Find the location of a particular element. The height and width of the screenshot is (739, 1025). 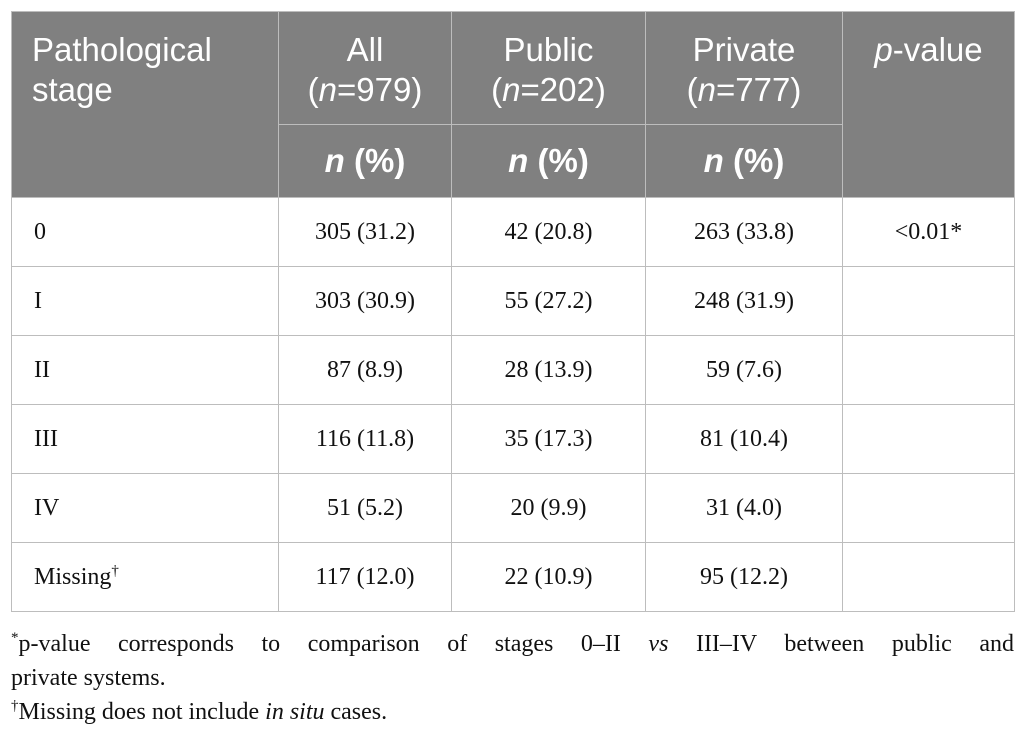

header-pvalue-rest: -value is located at coordinates (937, 49).